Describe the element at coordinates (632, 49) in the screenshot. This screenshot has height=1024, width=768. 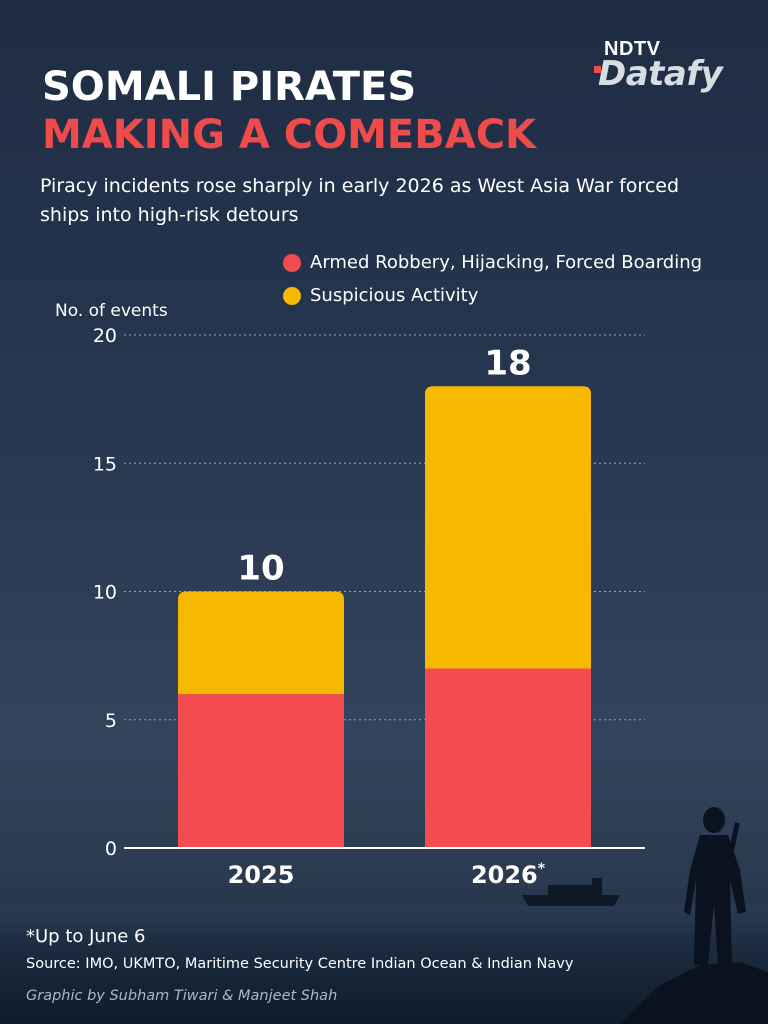
I see `logo-ndtv-text: NDTV` at that location.